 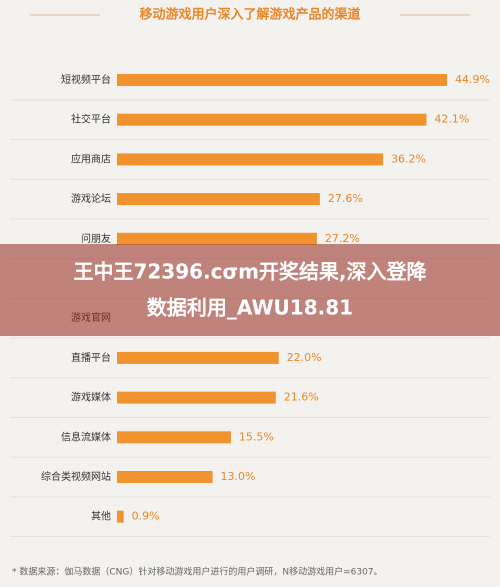 I want to click on value-label: 36.2%, so click(x=408, y=158).